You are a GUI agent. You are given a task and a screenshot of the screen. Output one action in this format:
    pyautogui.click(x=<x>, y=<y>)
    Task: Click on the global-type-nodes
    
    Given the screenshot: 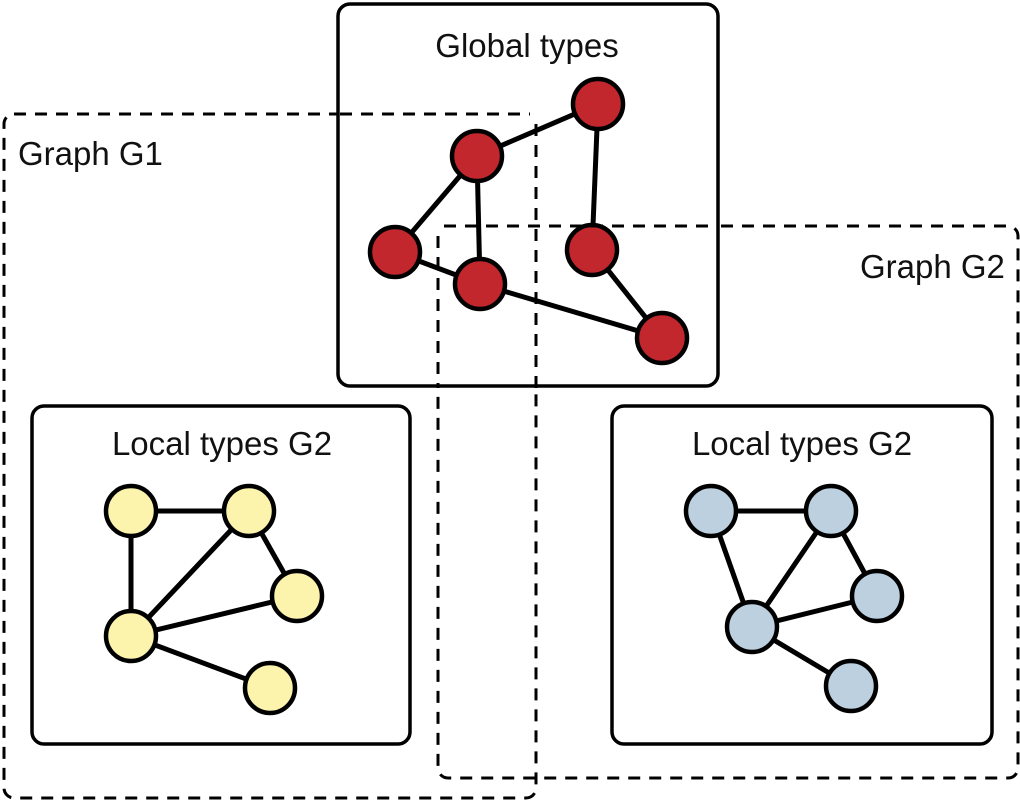 What is the action you would take?
    pyautogui.click(x=528, y=221)
    